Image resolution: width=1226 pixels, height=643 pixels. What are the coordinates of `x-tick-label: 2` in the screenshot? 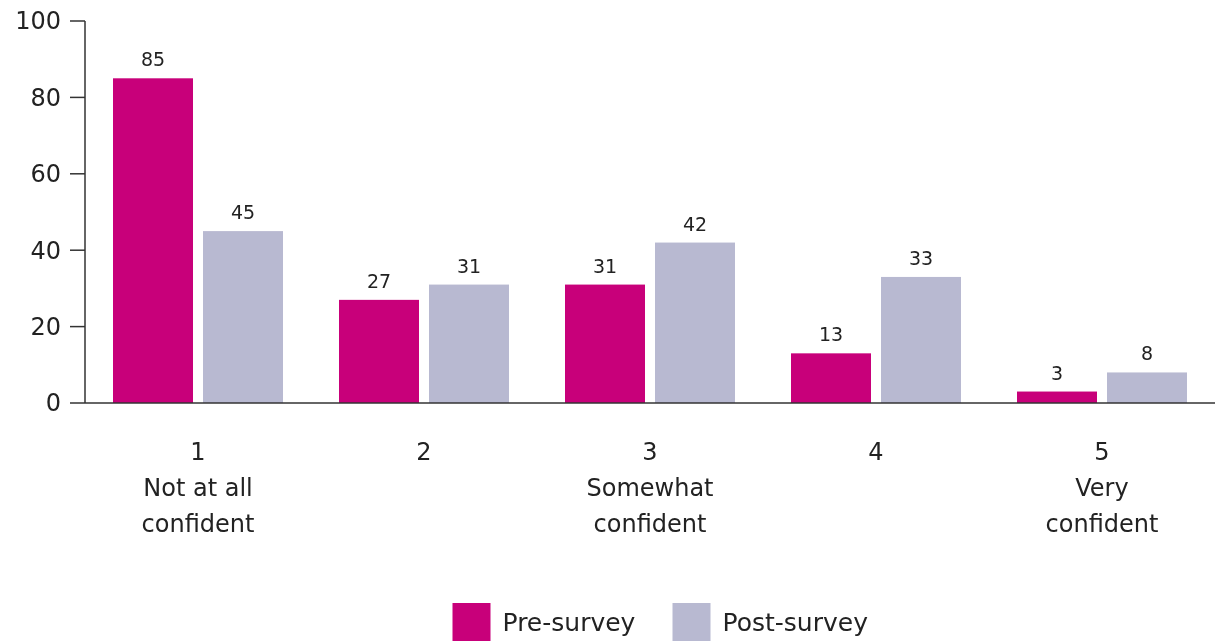 It's located at (424, 452).